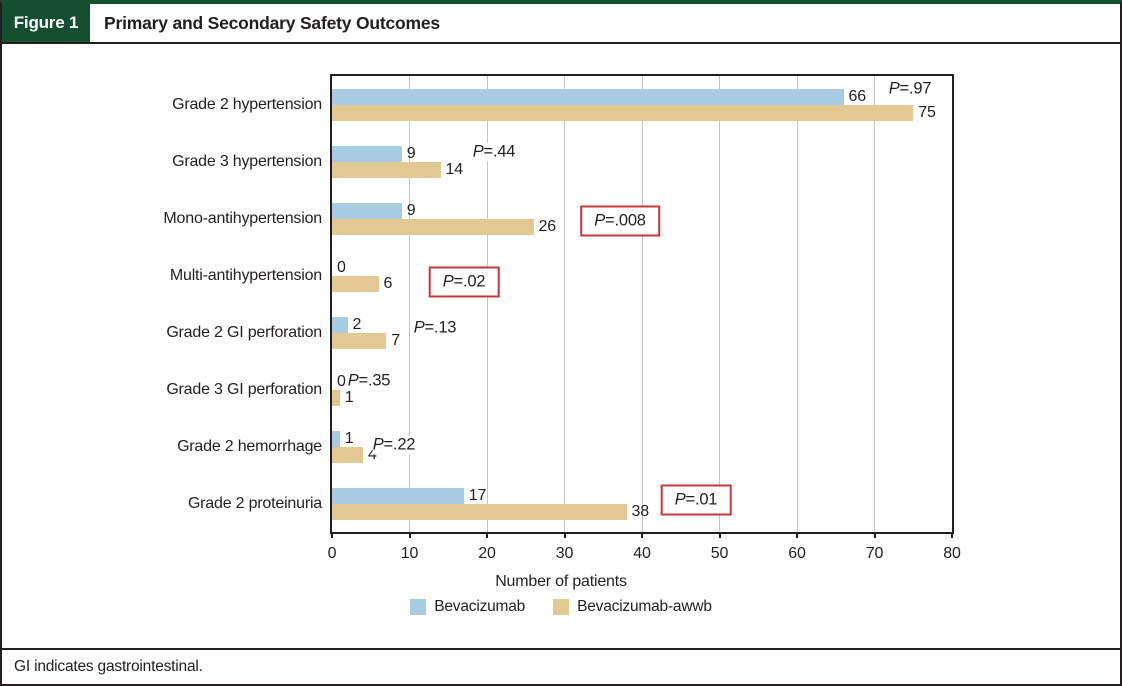  Describe the element at coordinates (369, 381) in the screenshot. I see `p-value-label: P=.35` at that location.